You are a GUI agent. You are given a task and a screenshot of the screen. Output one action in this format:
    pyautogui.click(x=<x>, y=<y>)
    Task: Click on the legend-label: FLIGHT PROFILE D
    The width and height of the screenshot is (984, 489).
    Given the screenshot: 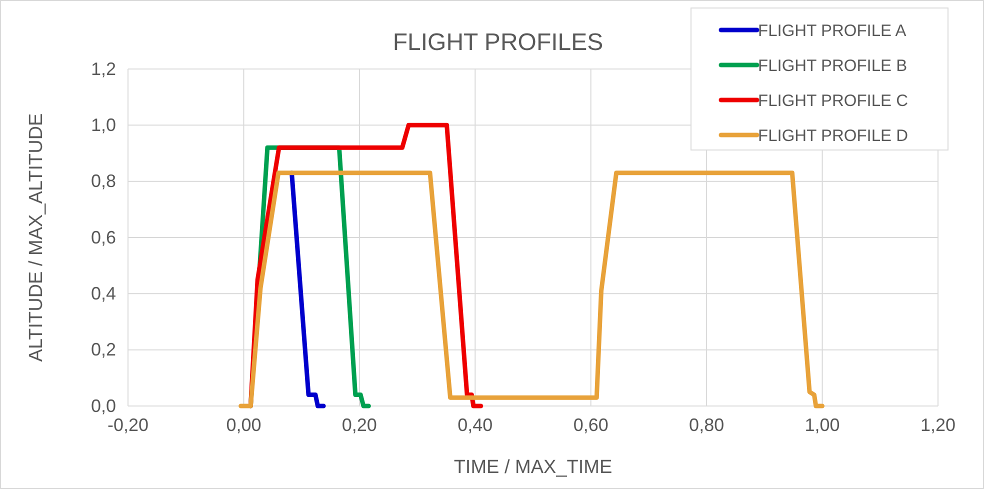 What is the action you would take?
    pyautogui.click(x=833, y=136)
    